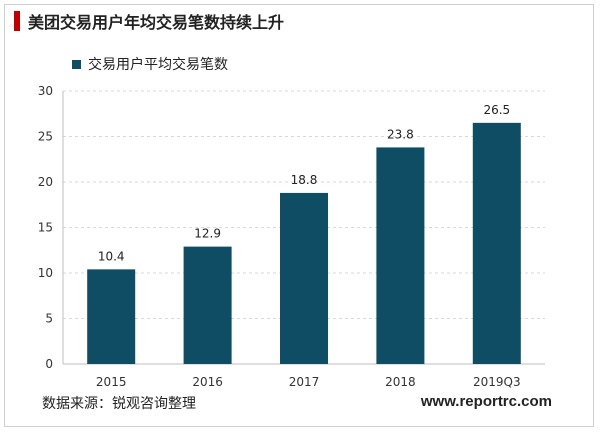  I want to click on y-tick-label: 10, so click(45, 273).